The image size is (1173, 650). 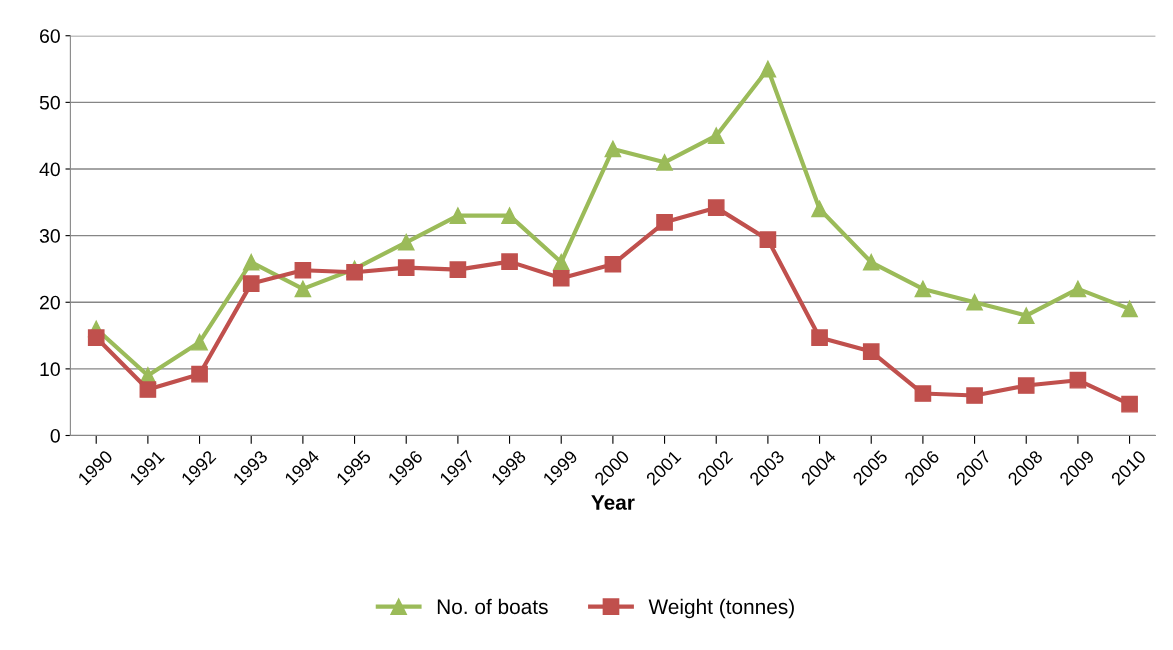 I want to click on y-tick-label: 50, so click(x=49, y=102).